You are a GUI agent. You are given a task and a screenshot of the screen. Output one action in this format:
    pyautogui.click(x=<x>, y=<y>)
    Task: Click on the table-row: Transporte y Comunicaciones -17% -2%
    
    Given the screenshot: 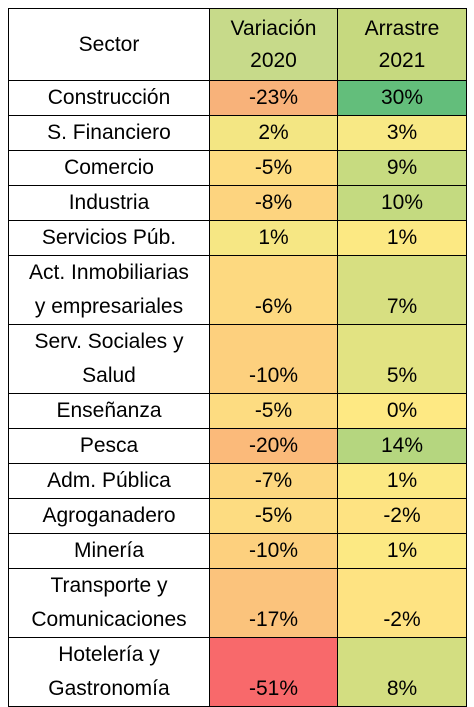 What is the action you would take?
    pyautogui.click(x=237, y=603)
    